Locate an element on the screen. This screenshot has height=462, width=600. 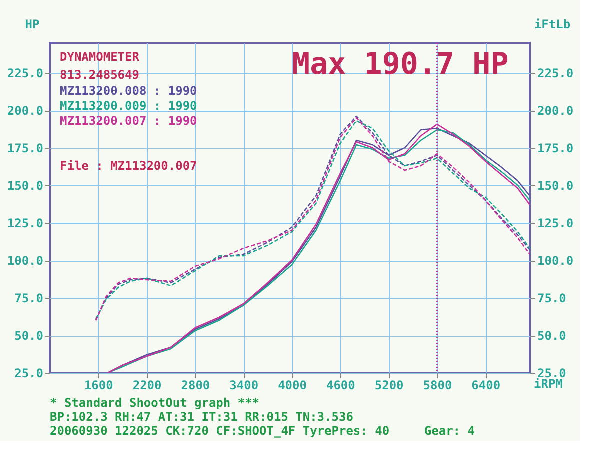
text: * Standard ShootOut graph *** is located at coordinates (155, 403).